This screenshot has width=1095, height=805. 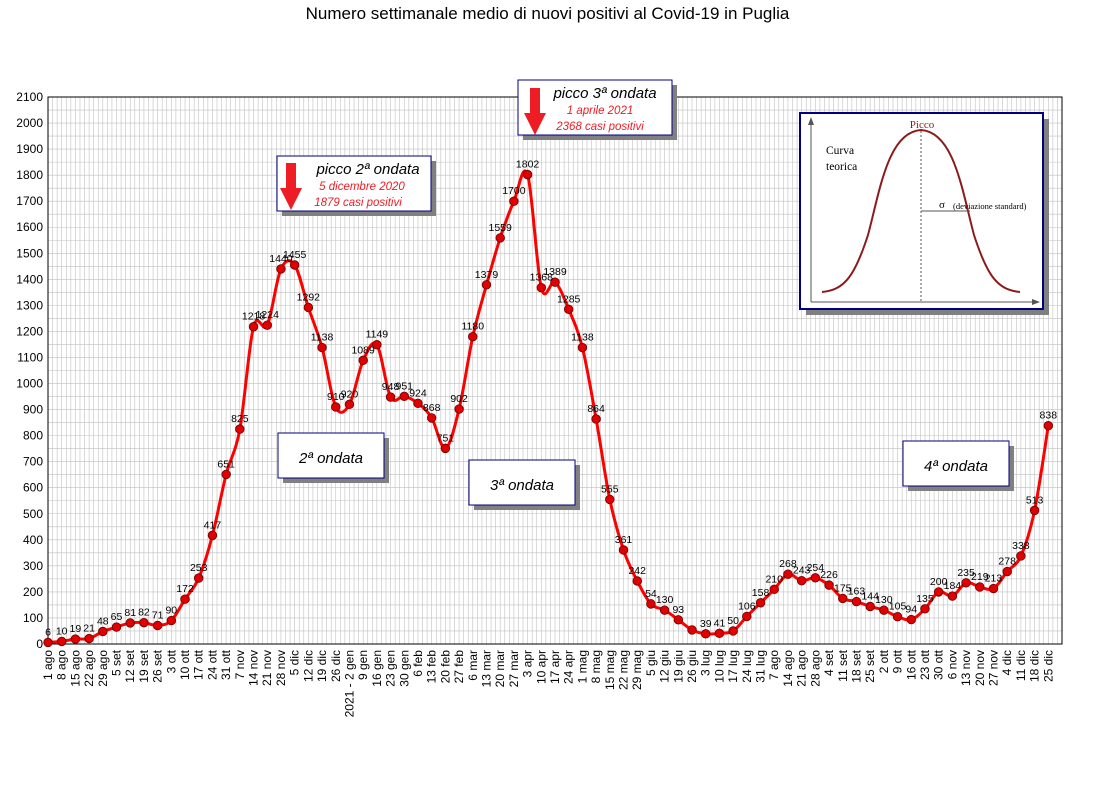 I want to click on x-tick-label: 30 ott, so click(x=939, y=664).